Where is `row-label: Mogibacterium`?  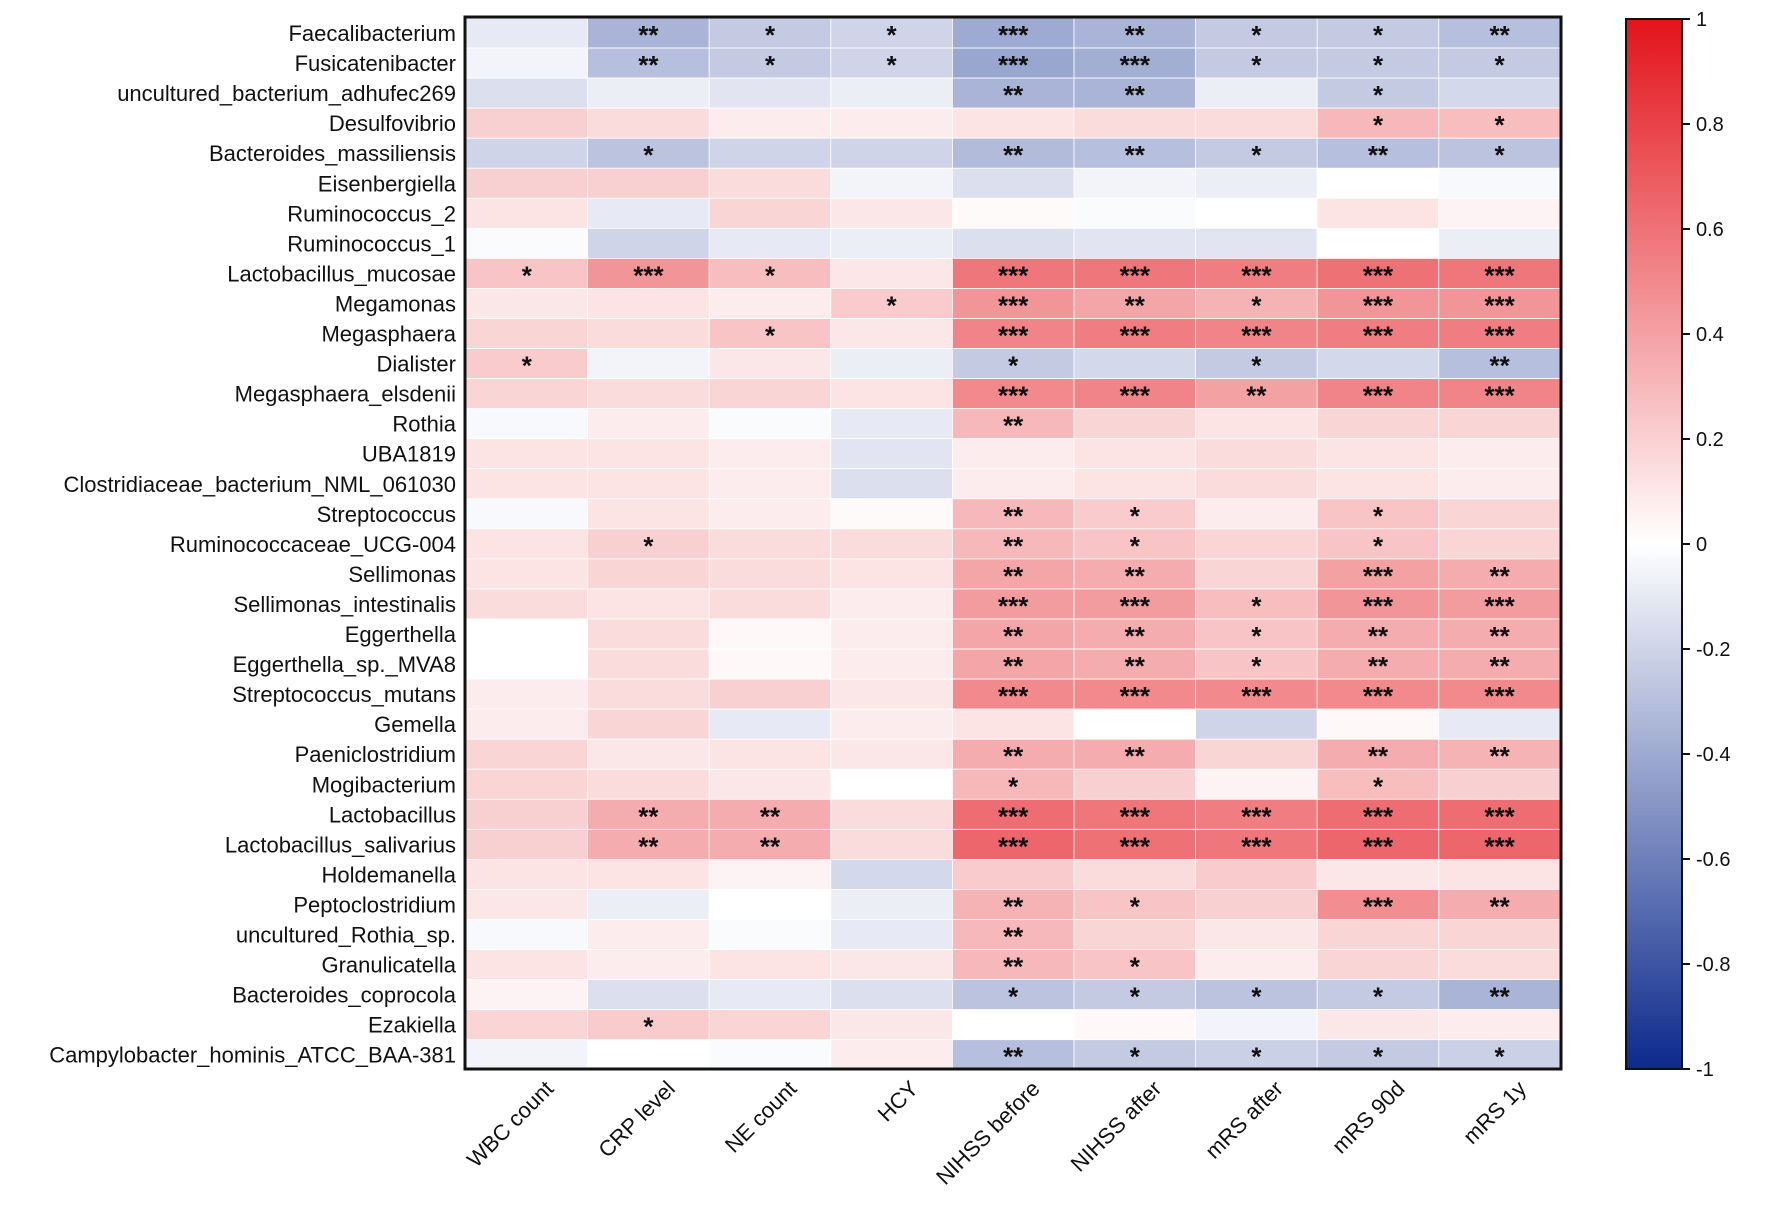
row-label: Mogibacterium is located at coordinates (384, 784).